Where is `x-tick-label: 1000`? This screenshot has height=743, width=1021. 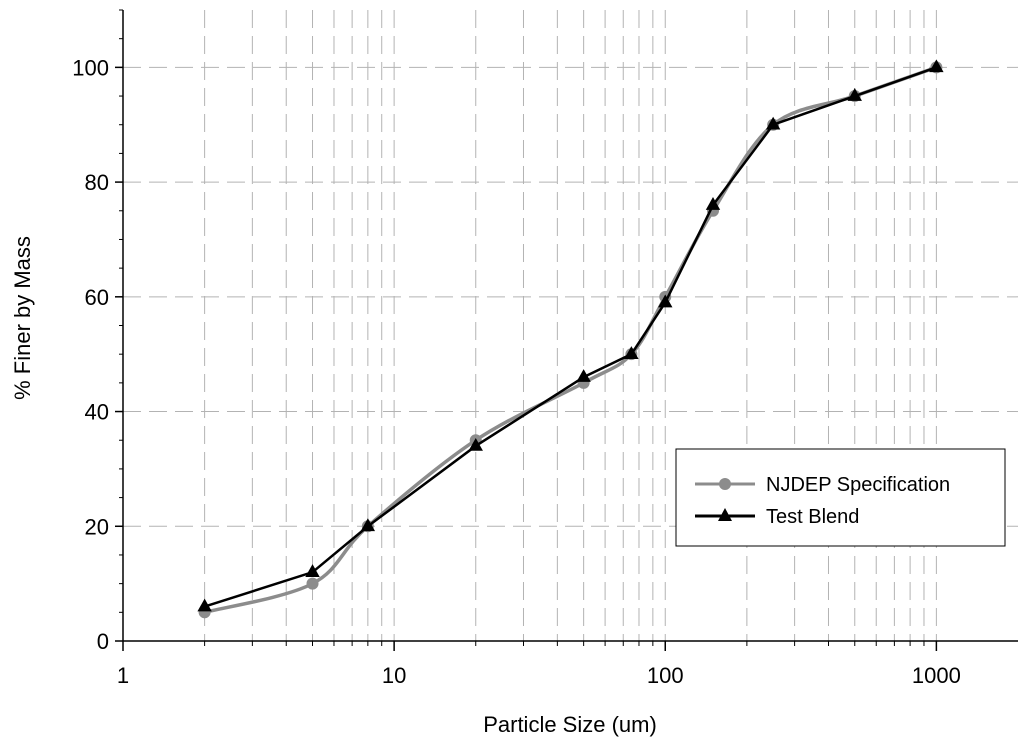
x-tick-label: 1000 is located at coordinates (936, 675).